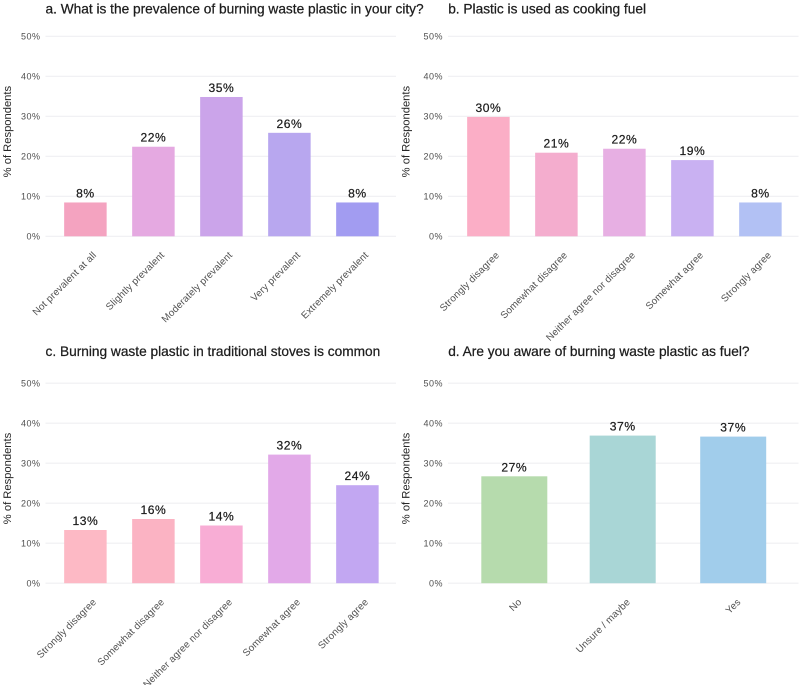  Describe the element at coordinates (547, 8) in the screenshot. I see `svg-text:b. Plastic is used as cooking: b. Plastic is used as cooking fuel` at that location.